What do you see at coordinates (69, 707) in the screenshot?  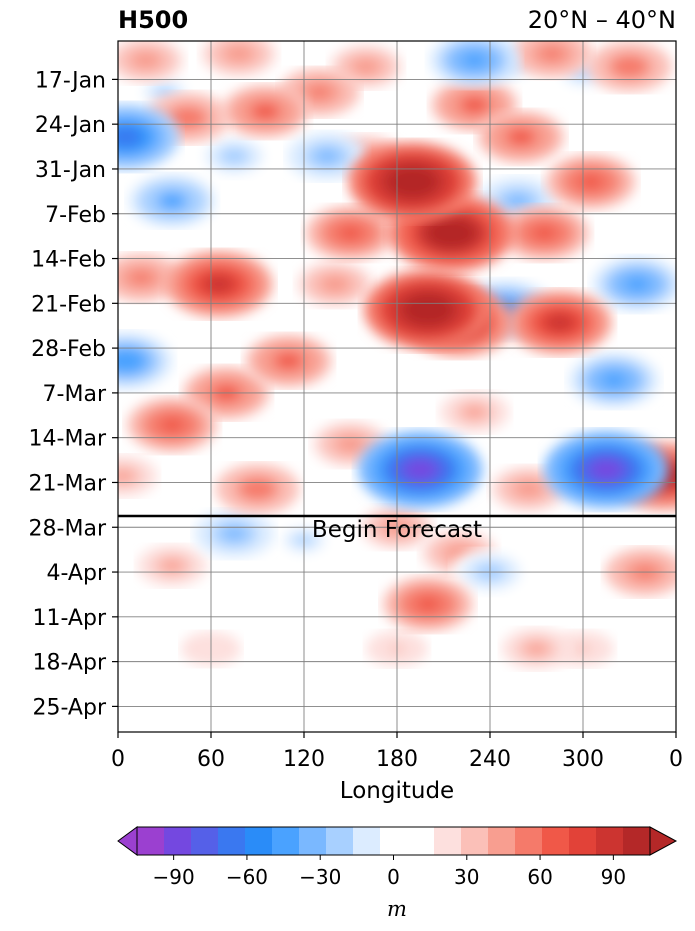 I see `y-tick-label: 25-Apr` at bounding box center [69, 707].